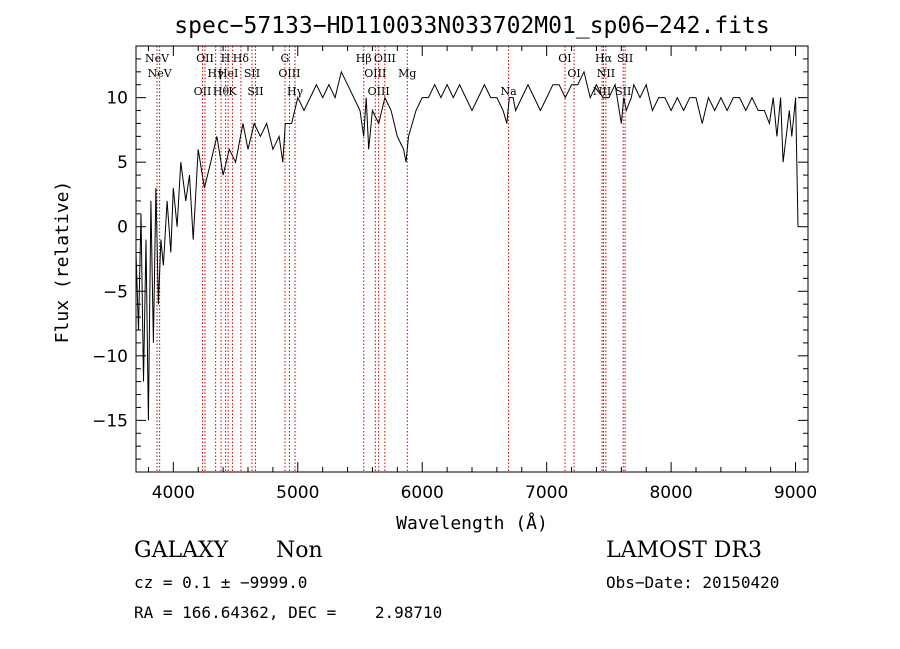  Describe the element at coordinates (117, 99) in the screenshot. I see `y-tick-label: 10` at that location.